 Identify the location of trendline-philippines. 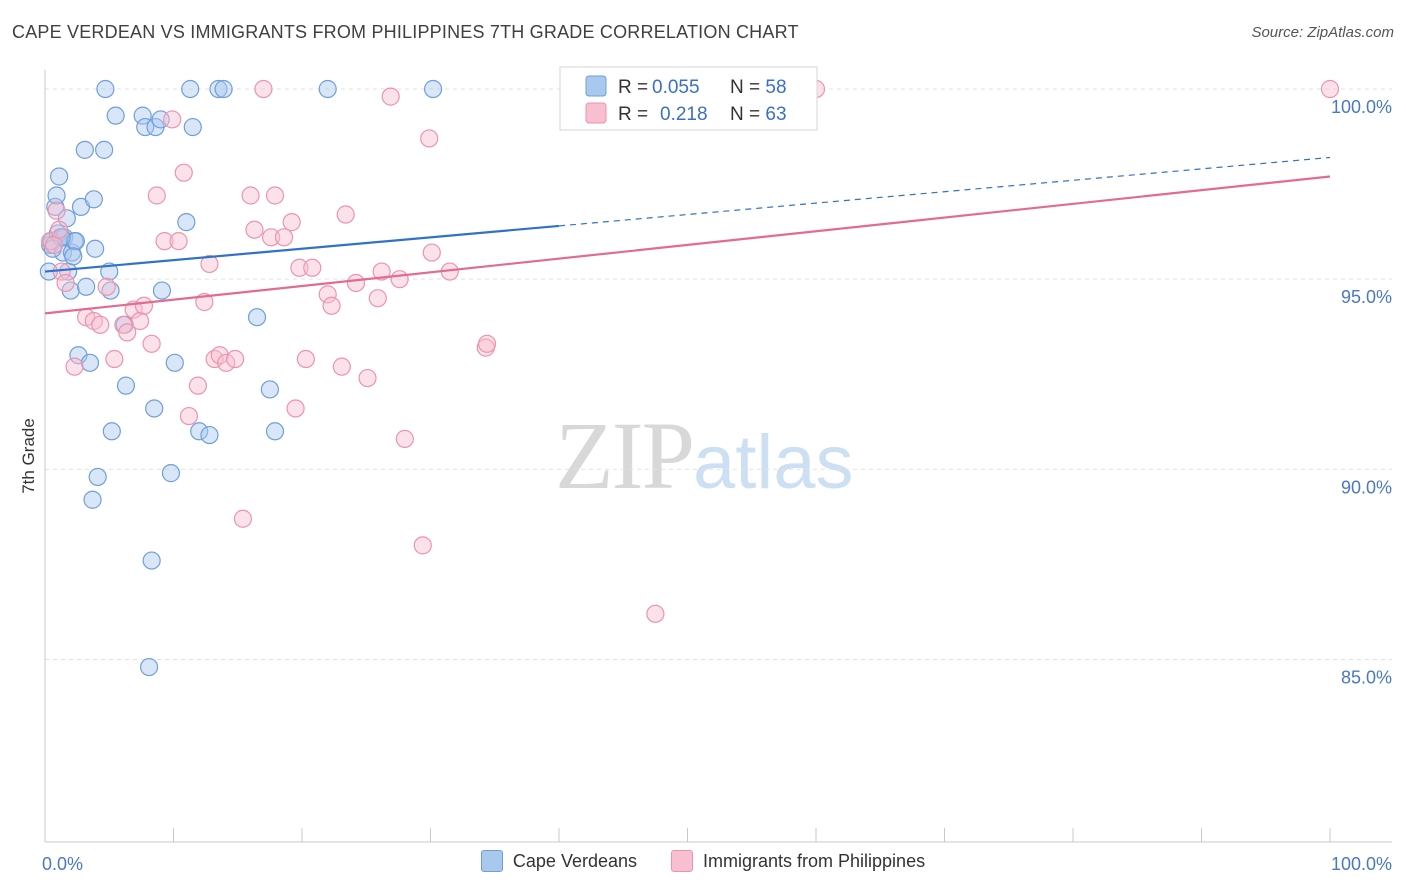
(687, 245).